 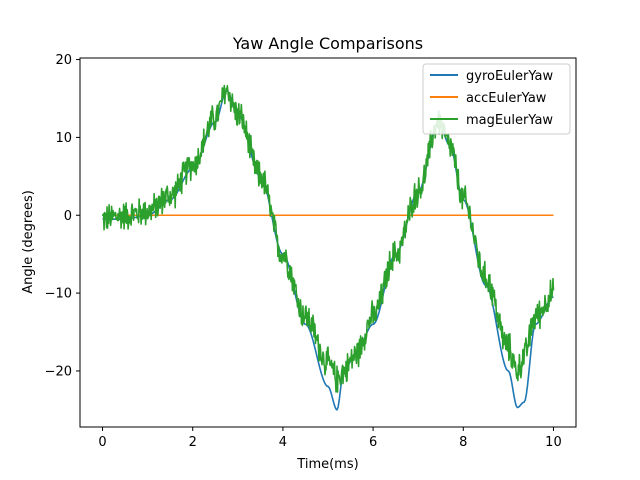 What do you see at coordinates (553, 442) in the screenshot?
I see `x-tick-label: 10` at bounding box center [553, 442].